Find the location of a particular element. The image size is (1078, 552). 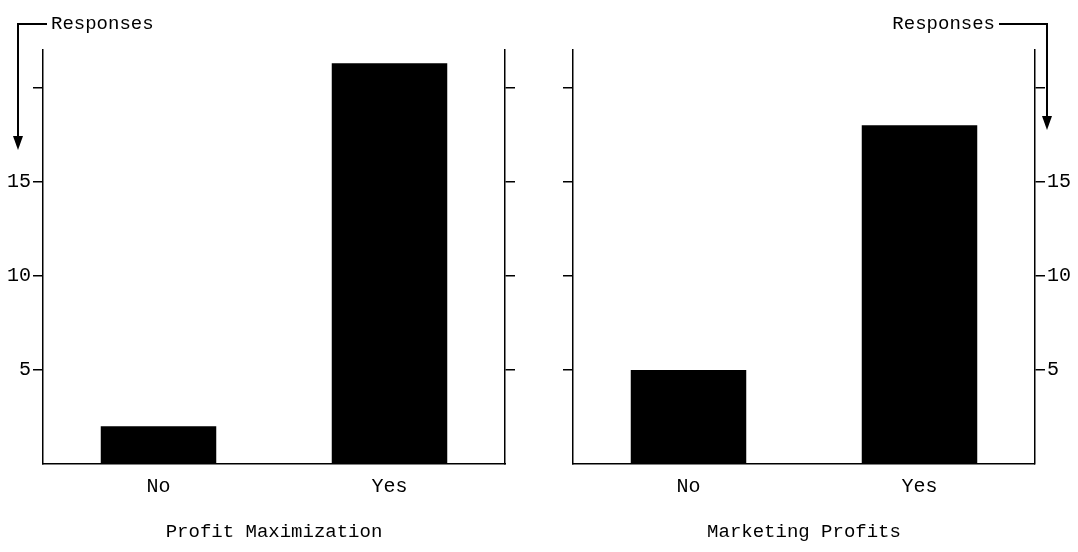

x-axis-title: Marketing Profits is located at coordinates (804, 532).